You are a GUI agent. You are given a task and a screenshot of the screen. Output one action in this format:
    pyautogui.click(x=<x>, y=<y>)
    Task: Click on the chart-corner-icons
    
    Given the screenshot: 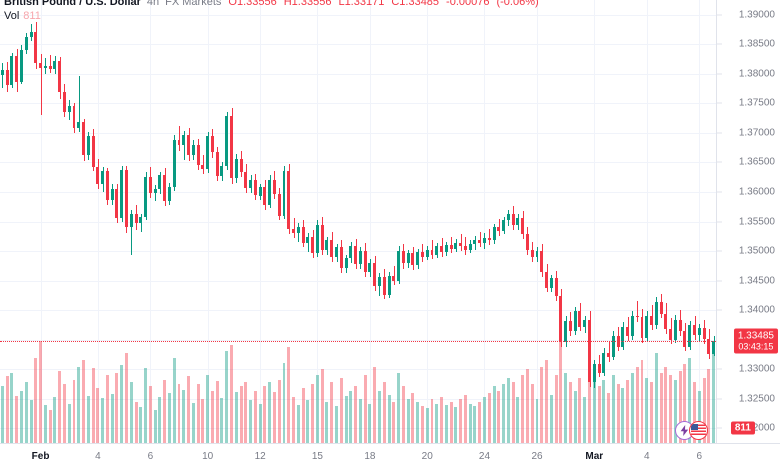 What is the action you would take?
    pyautogui.click(x=691, y=430)
    